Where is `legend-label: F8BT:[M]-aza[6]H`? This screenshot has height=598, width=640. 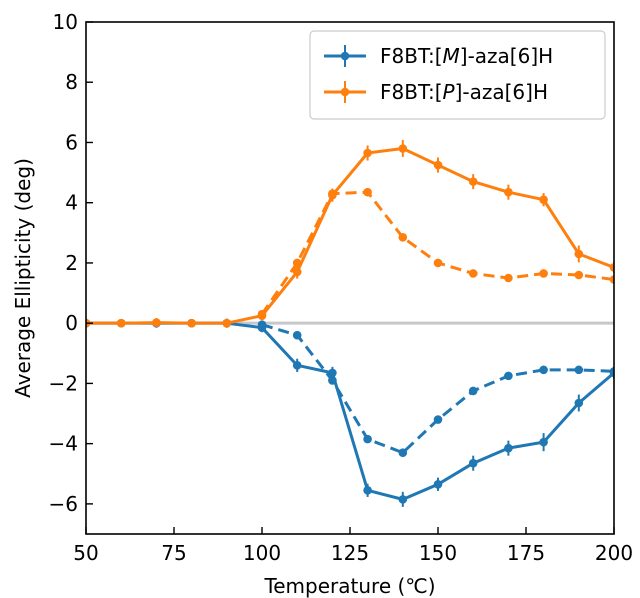
legend-label: F8BT:[M]-aza[6]H is located at coordinates (466, 56).